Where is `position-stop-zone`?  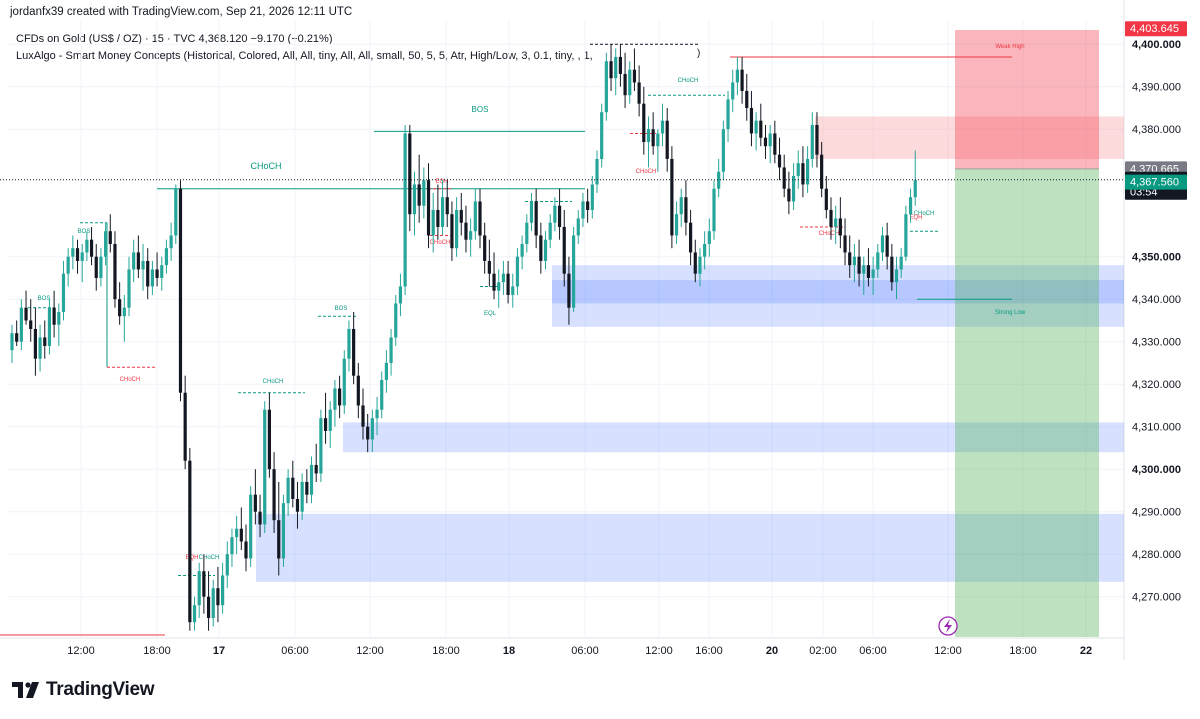 position-stop-zone is located at coordinates (1027, 402).